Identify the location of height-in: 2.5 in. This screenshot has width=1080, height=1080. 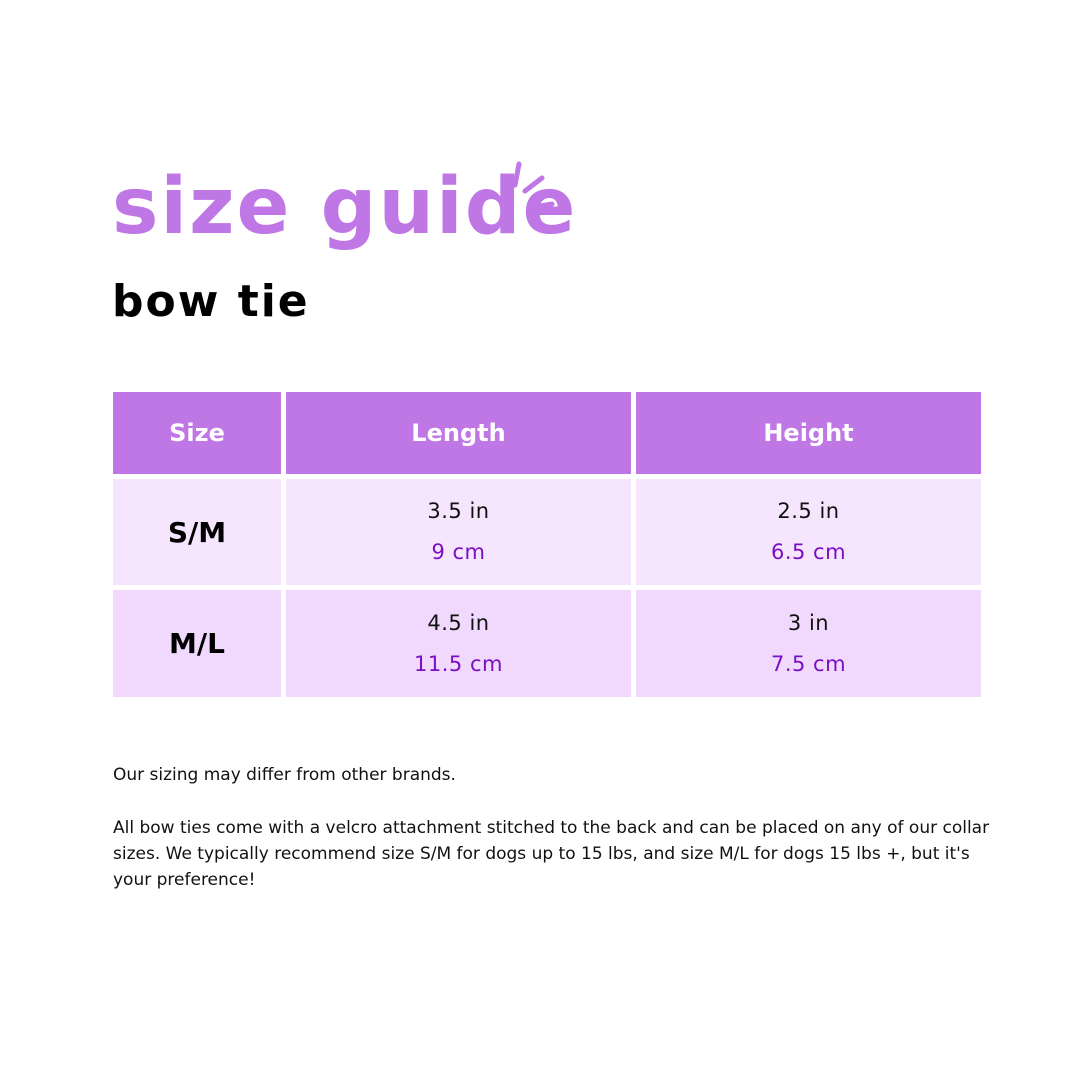
(808, 511).